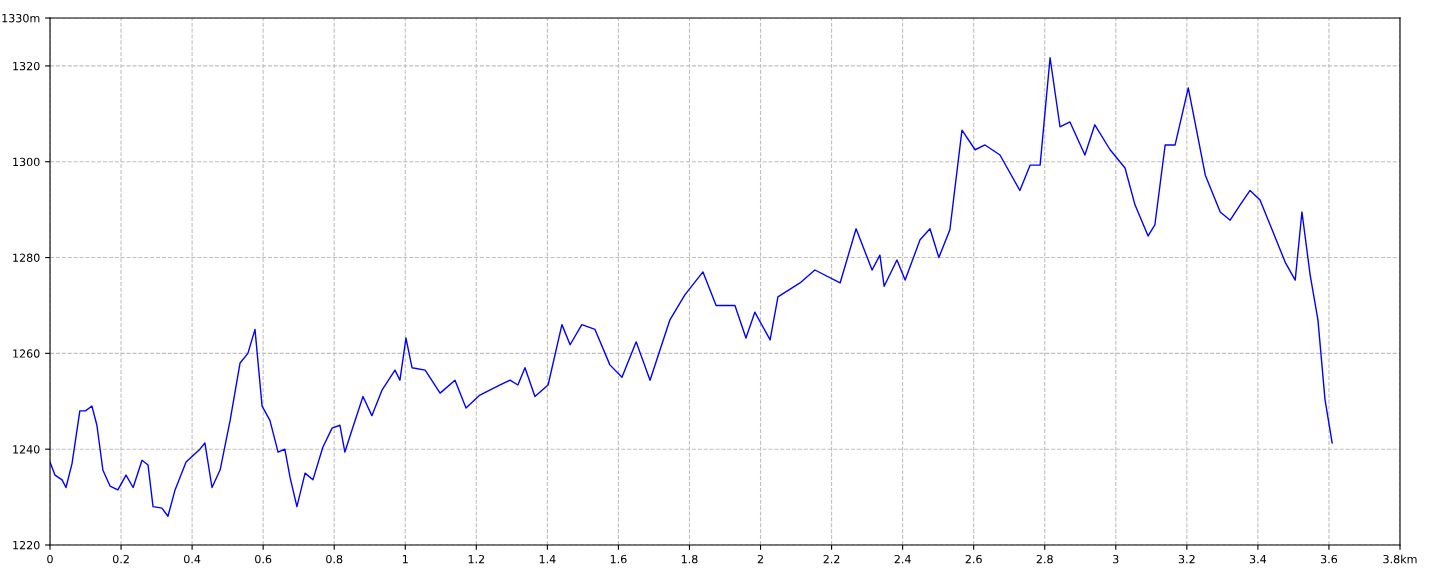  I want to click on x-tick-label: 3.6, so click(1329, 559).